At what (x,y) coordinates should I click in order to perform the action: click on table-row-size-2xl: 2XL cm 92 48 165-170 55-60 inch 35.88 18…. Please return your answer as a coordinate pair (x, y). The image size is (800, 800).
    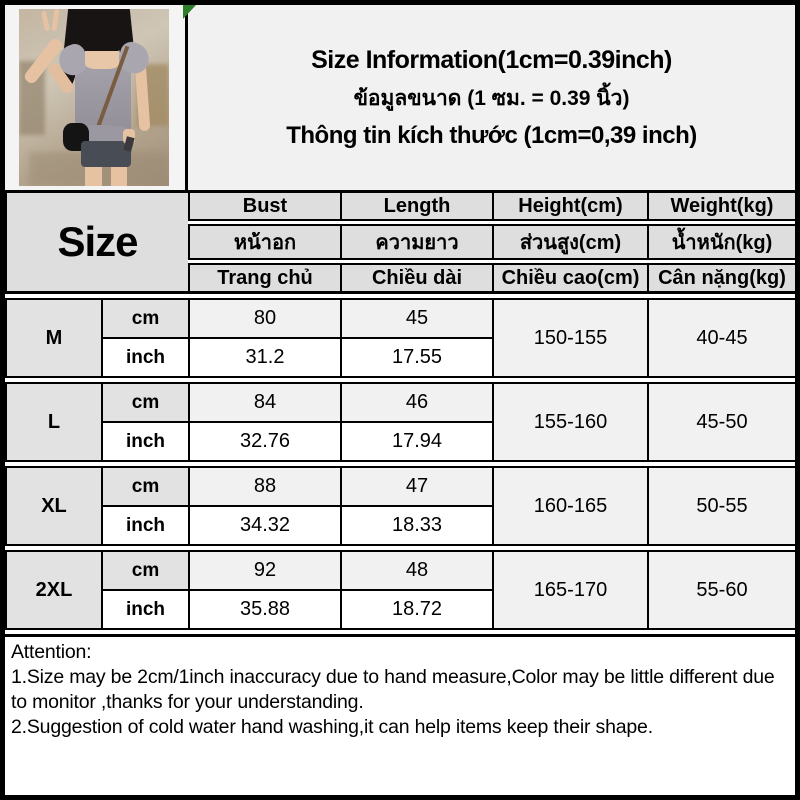
    Looking at the image, I should click on (401, 590).